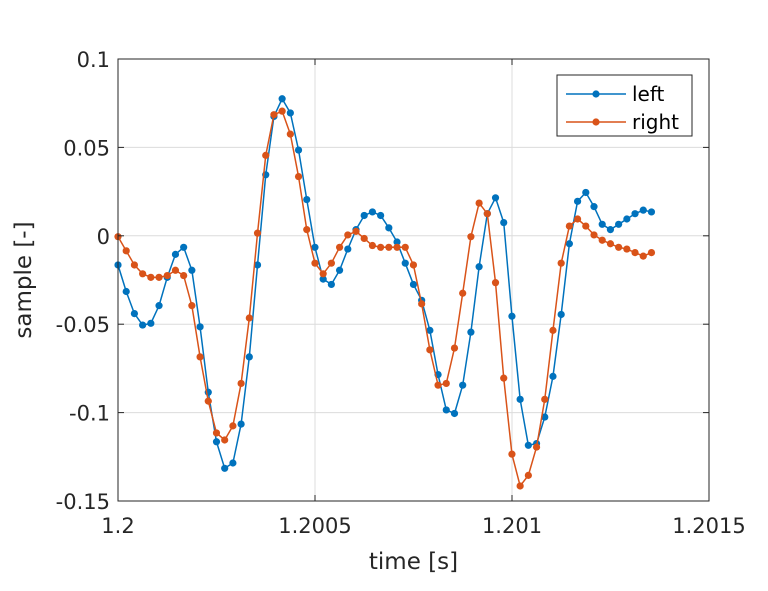 This screenshot has width=768, height=591. I want to click on y-tick-label: 0.05, so click(86, 148).